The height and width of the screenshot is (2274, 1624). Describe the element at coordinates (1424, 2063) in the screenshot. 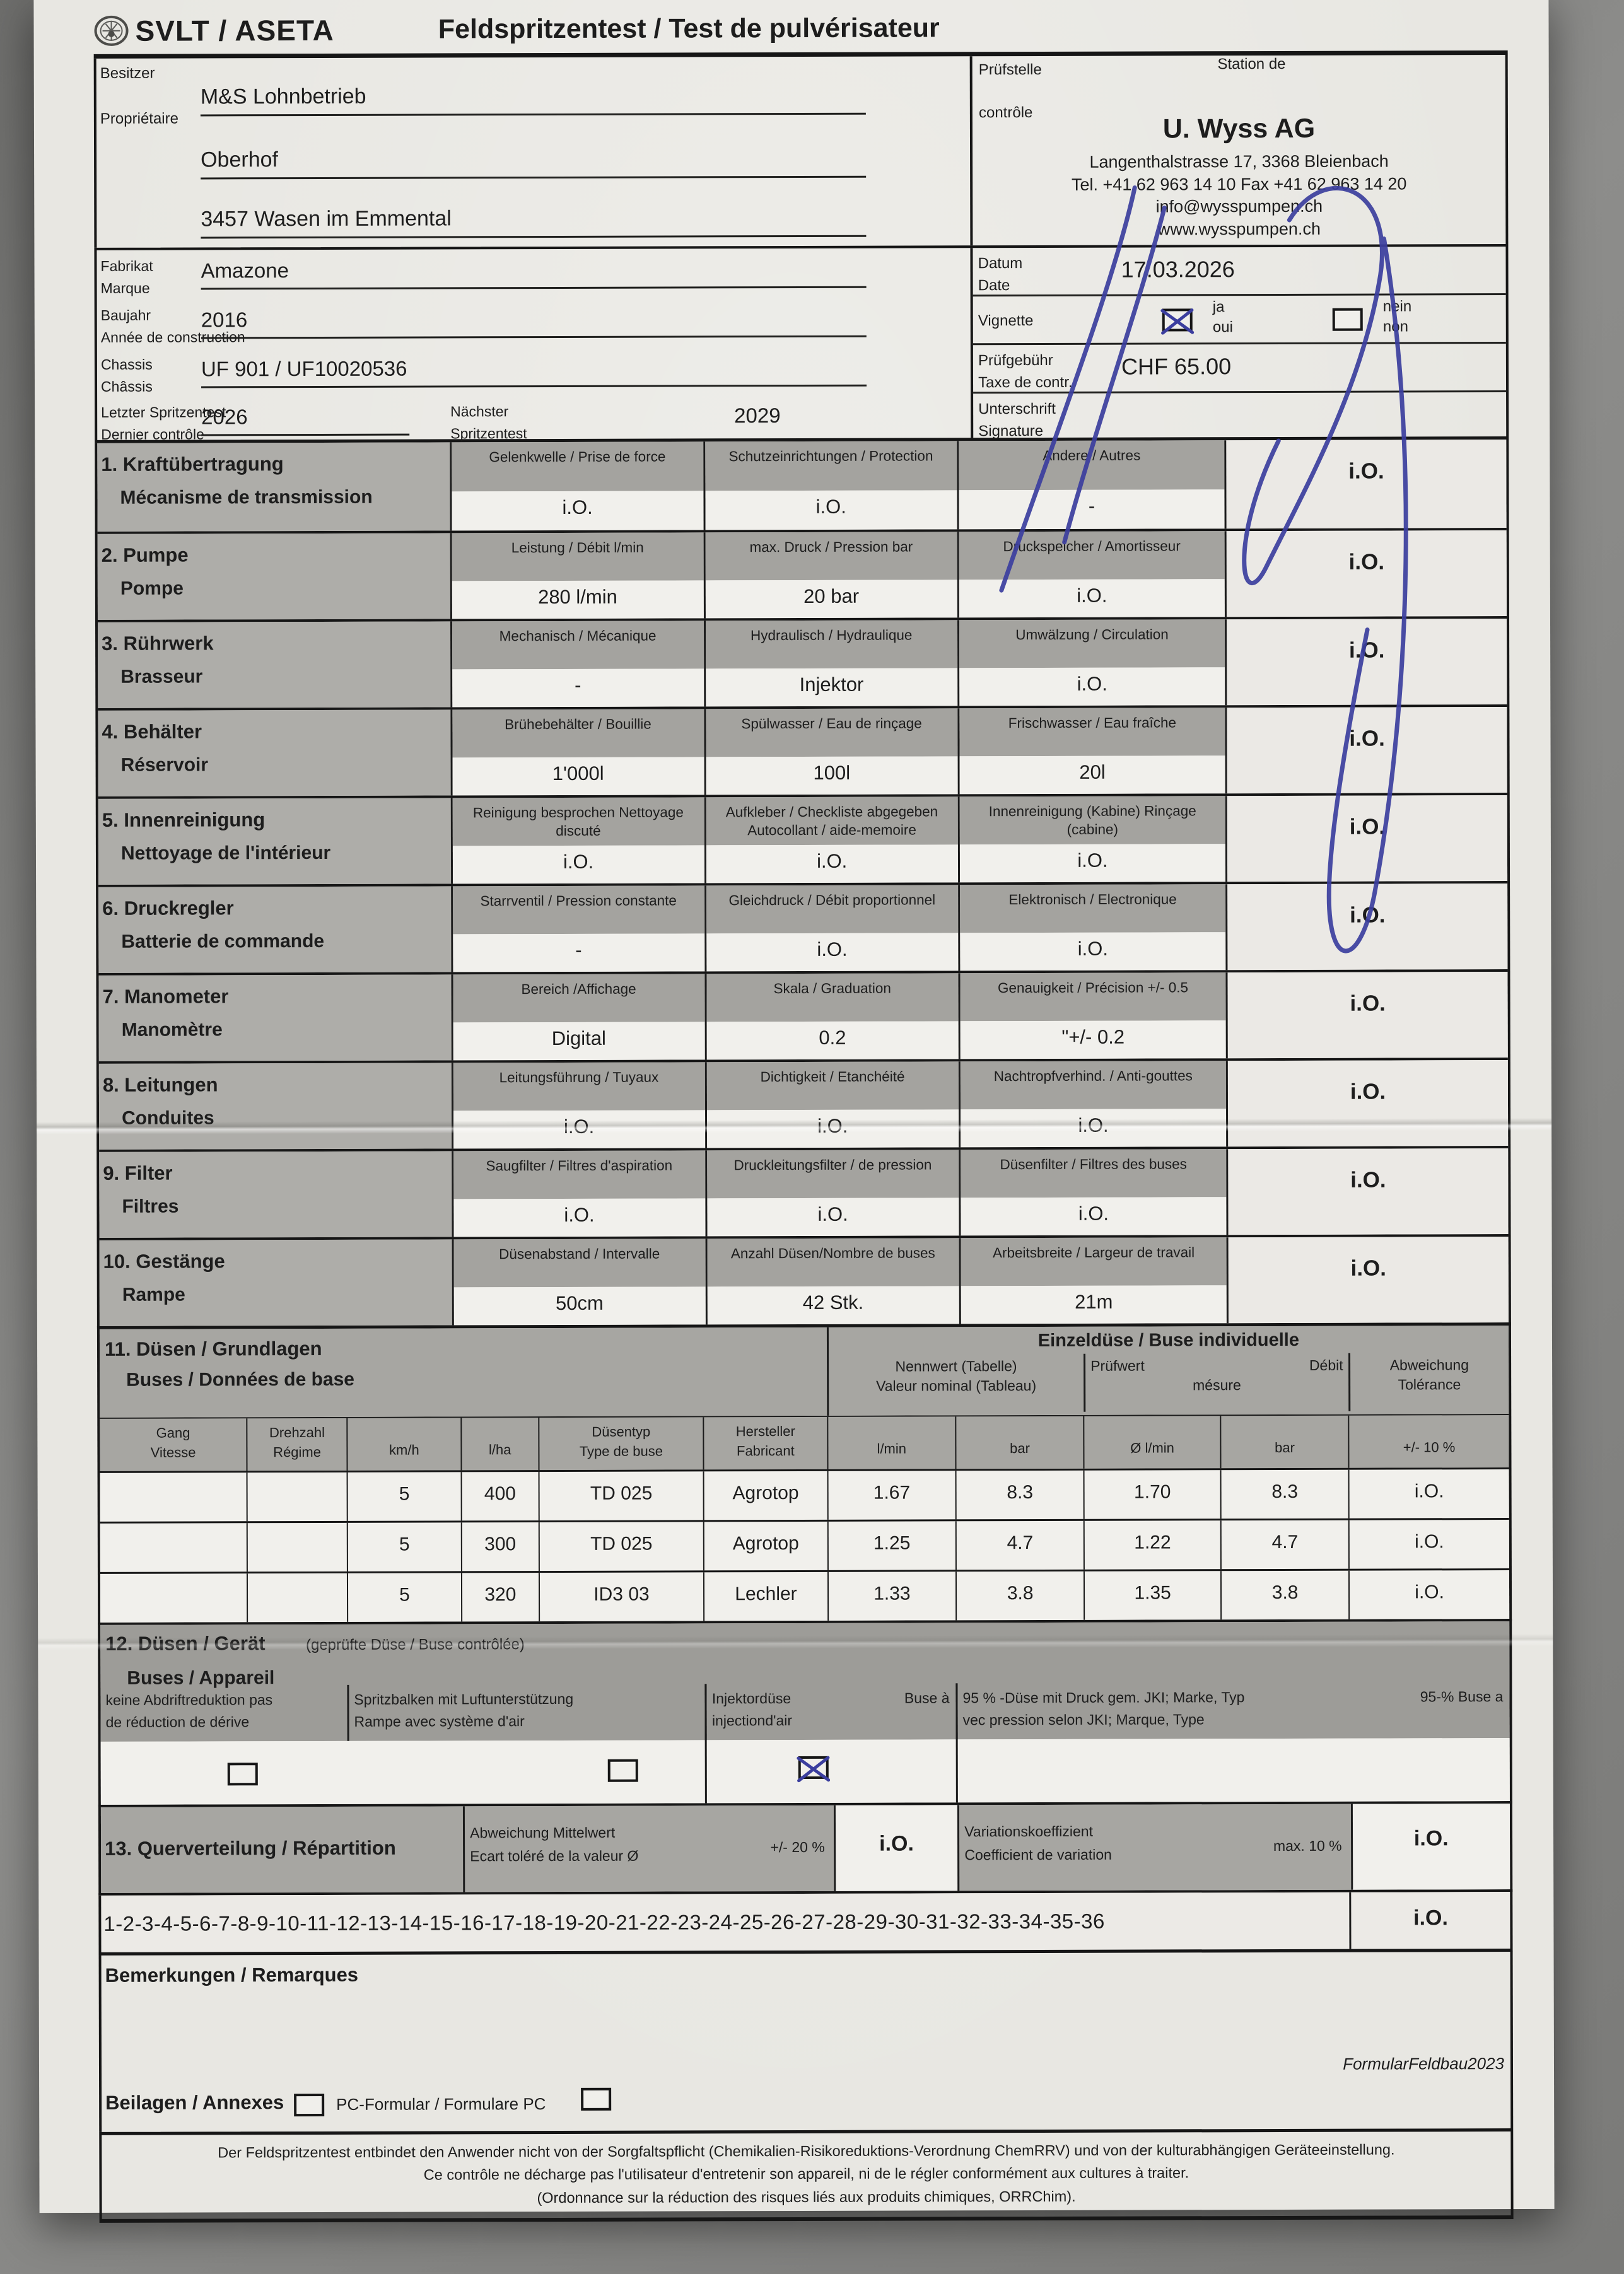

I see `form-code: FormularFeldbau2023` at that location.